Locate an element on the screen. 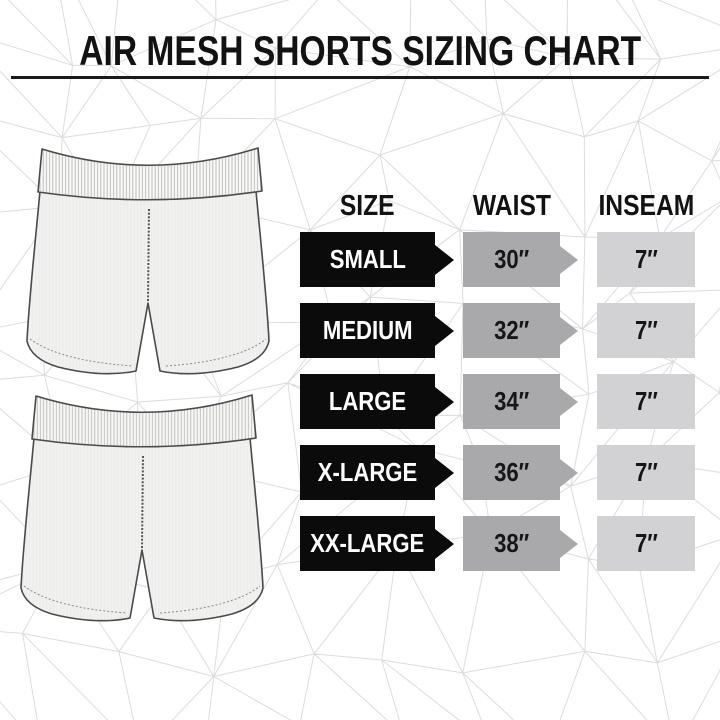 This screenshot has height=720, width=720. inseam-value-medium: 7″ is located at coordinates (646, 330).